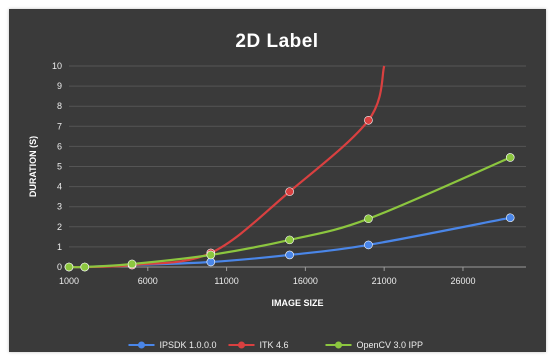 This screenshot has height=361, width=555. What do you see at coordinates (258, 345) in the screenshot?
I see `legend-item: ITK 4.6` at bounding box center [258, 345].